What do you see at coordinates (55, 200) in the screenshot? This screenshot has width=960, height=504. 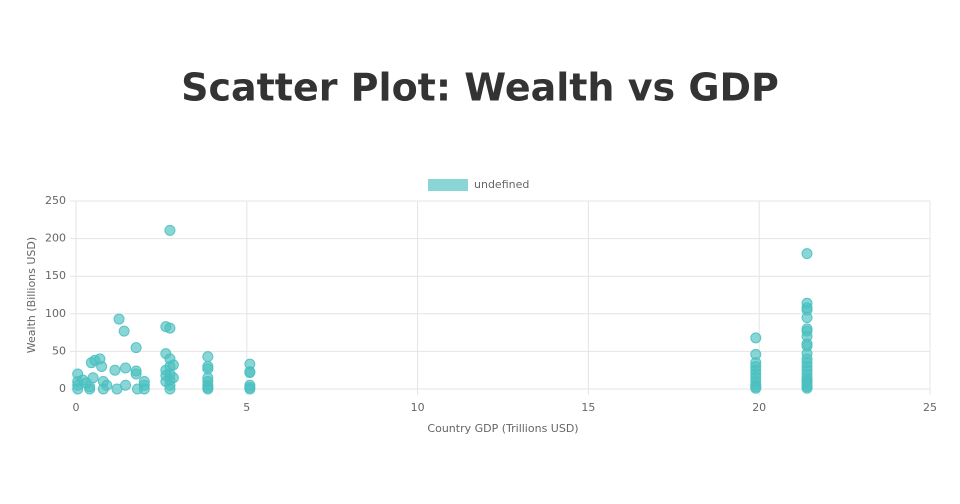 I see `y-tick-label: 250` at bounding box center [55, 200].